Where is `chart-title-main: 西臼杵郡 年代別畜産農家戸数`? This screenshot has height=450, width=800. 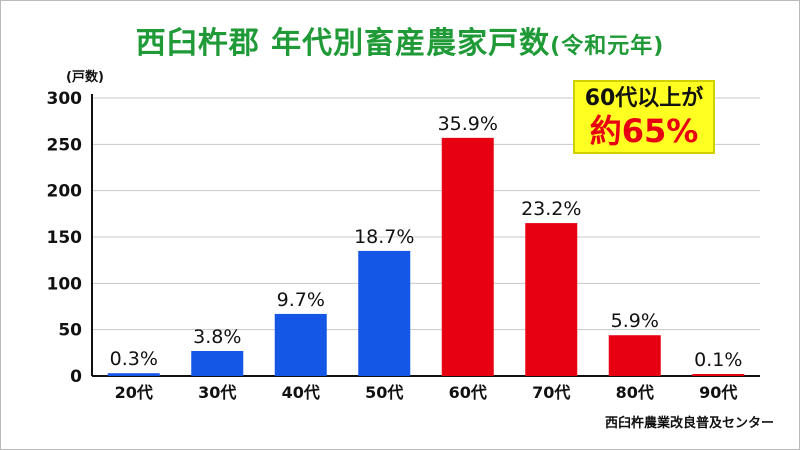 chart-title-main: 西臼杵郡 年代別畜産農家戸数 is located at coordinates (343, 43).